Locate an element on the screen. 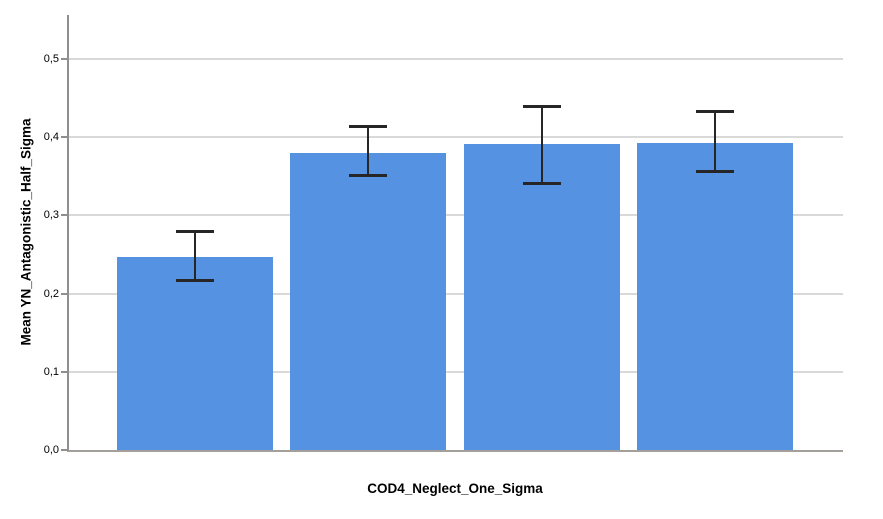 This screenshot has width=883, height=519. x-axis-title: COD4_Neglect_One_Sigma is located at coordinates (455, 488).